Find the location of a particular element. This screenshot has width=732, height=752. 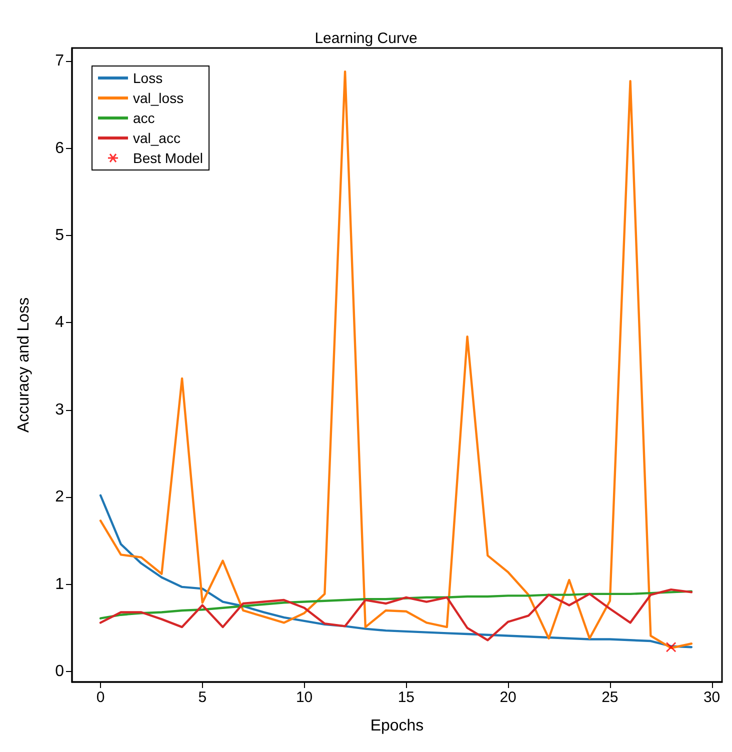

x-tick-label: 0 is located at coordinates (100, 697).